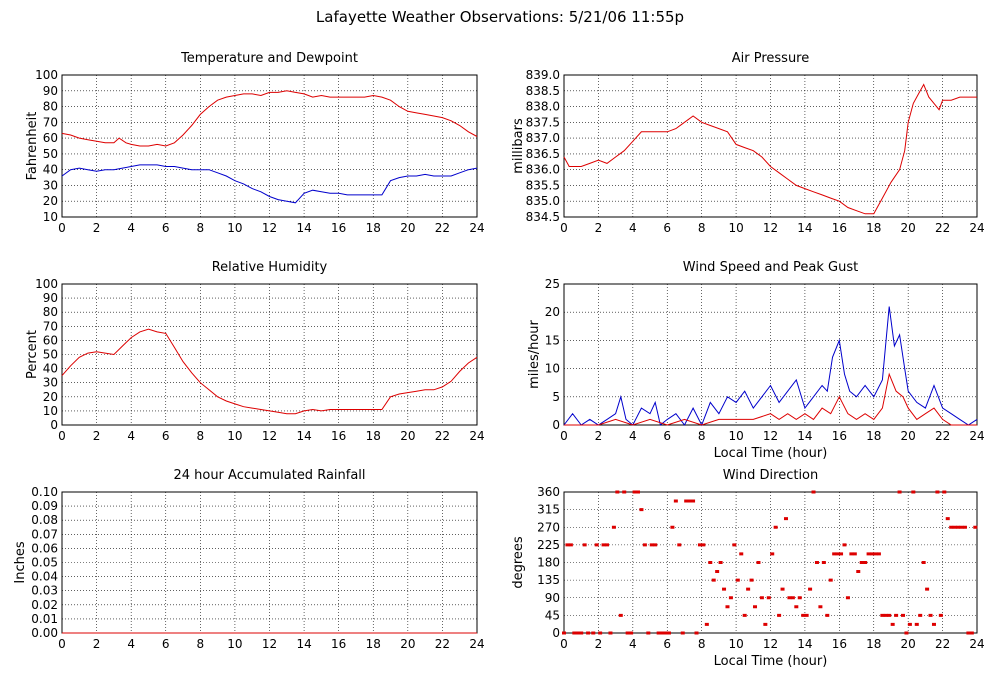 This screenshot has height=680, width=1000. What do you see at coordinates (548, 527) in the screenshot?
I see `y-tick-label: 270` at bounding box center [548, 527].